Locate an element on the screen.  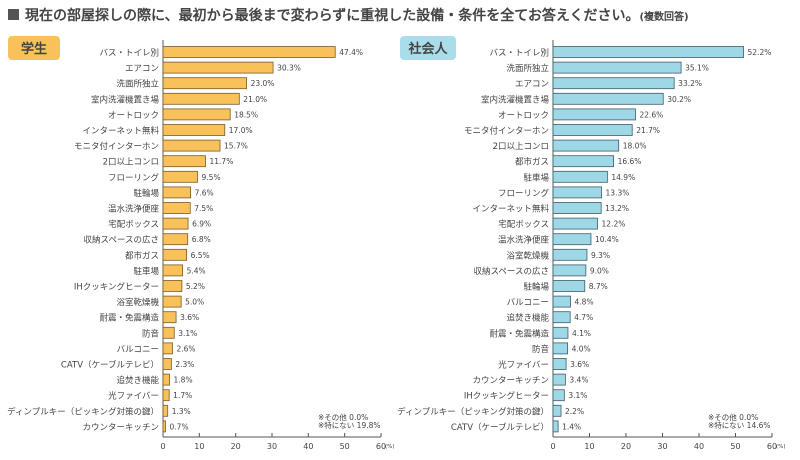
value-label: 2.2% is located at coordinates (574, 411).